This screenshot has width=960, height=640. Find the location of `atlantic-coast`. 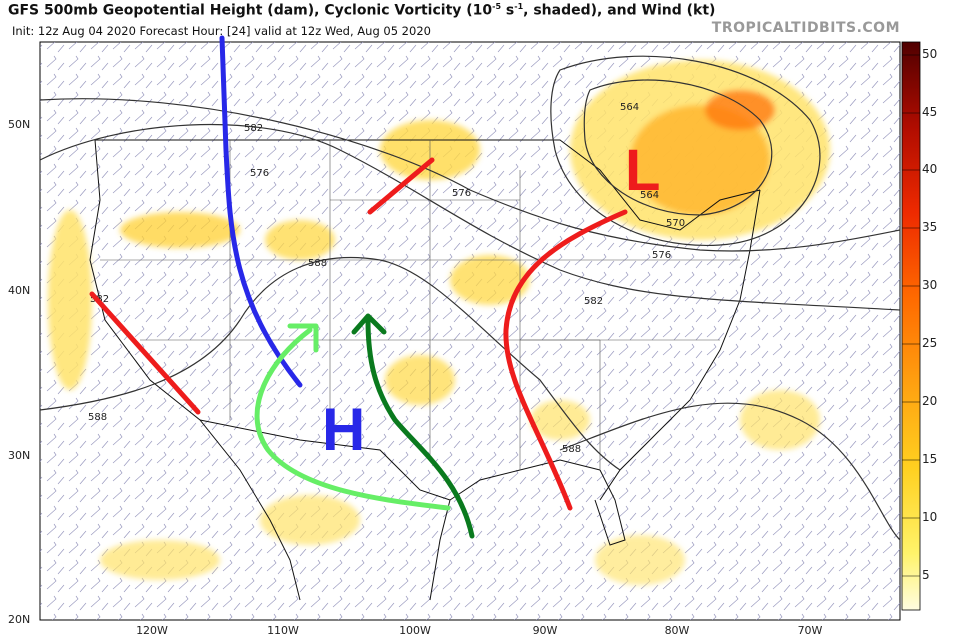

atlantic-coast is located at coordinates (680, 345).